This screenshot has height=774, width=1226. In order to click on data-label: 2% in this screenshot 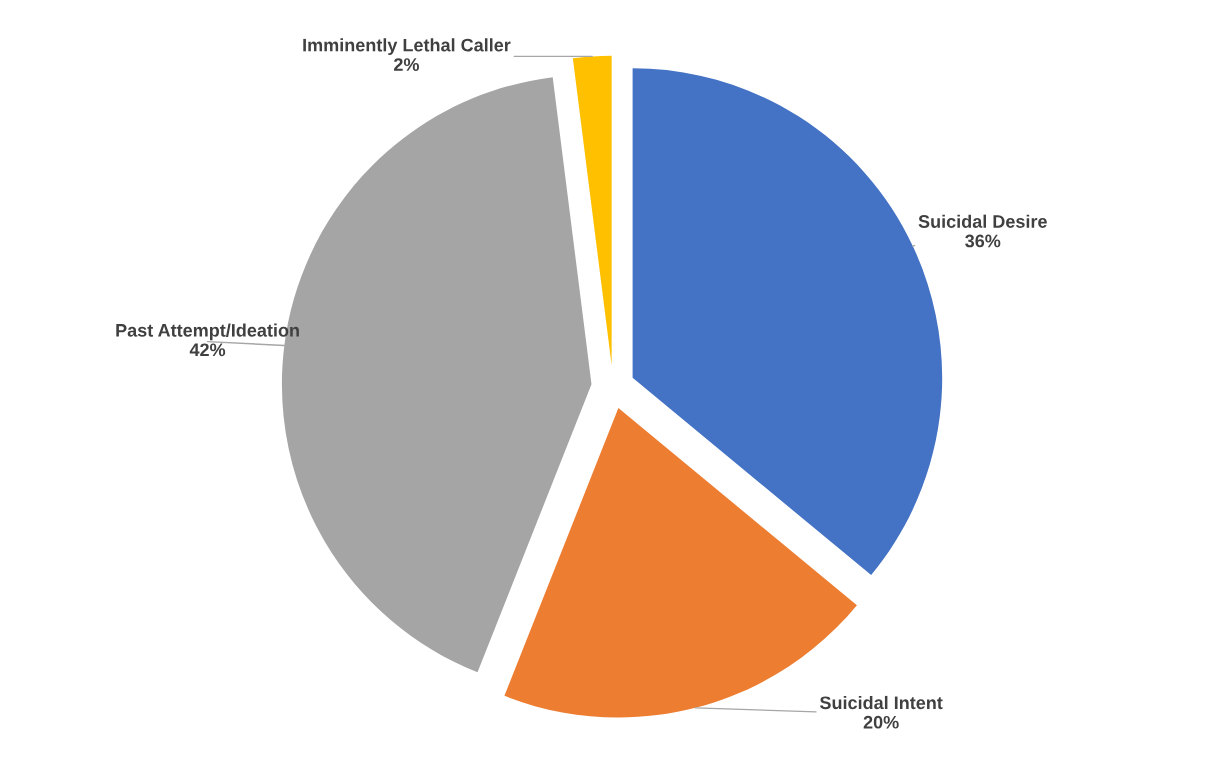, I will do `click(407, 64)`.